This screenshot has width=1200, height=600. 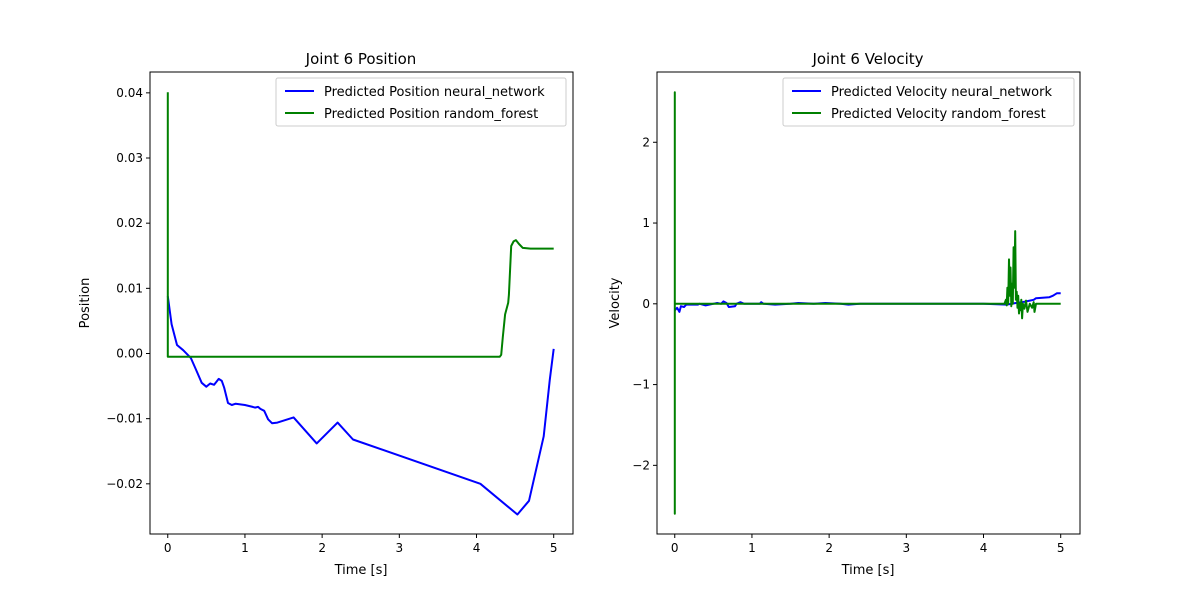 I want to click on velocity-y-axis-label: Velocity, so click(x=615, y=302).